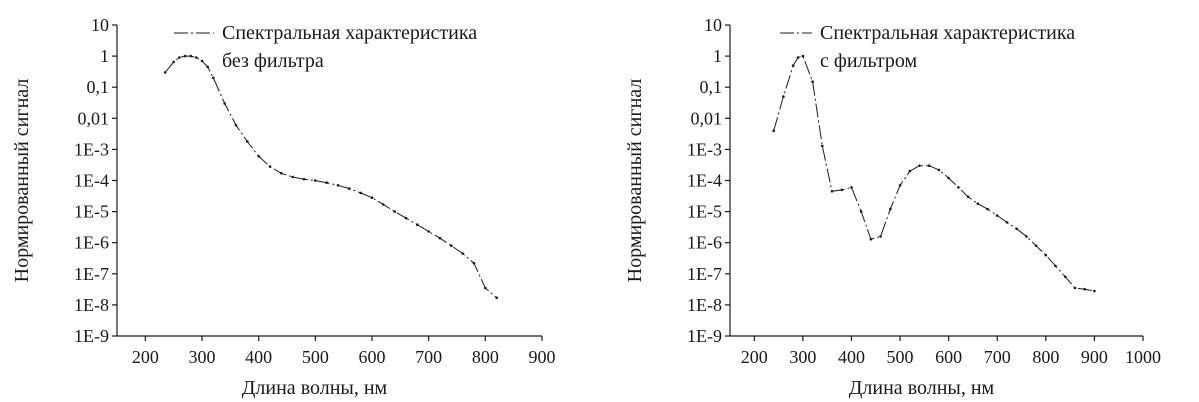 The height and width of the screenshot is (402, 1199). I want to click on legend: Спектральная характеристика с фильтром, so click(927, 47).